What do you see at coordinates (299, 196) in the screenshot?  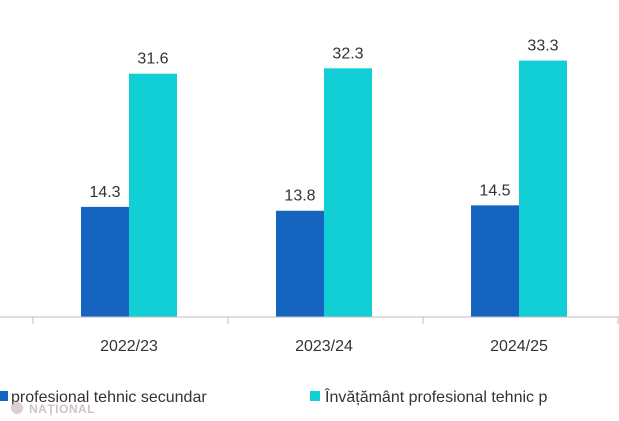 I see `value-label-series-1-2023-24: 13.8` at bounding box center [299, 196].